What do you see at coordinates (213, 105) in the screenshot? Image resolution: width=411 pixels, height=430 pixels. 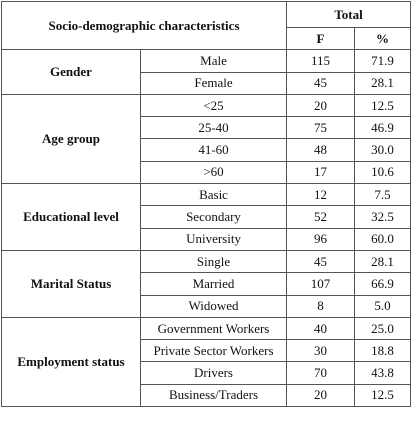 I see `row-label: <25` at bounding box center [213, 105].